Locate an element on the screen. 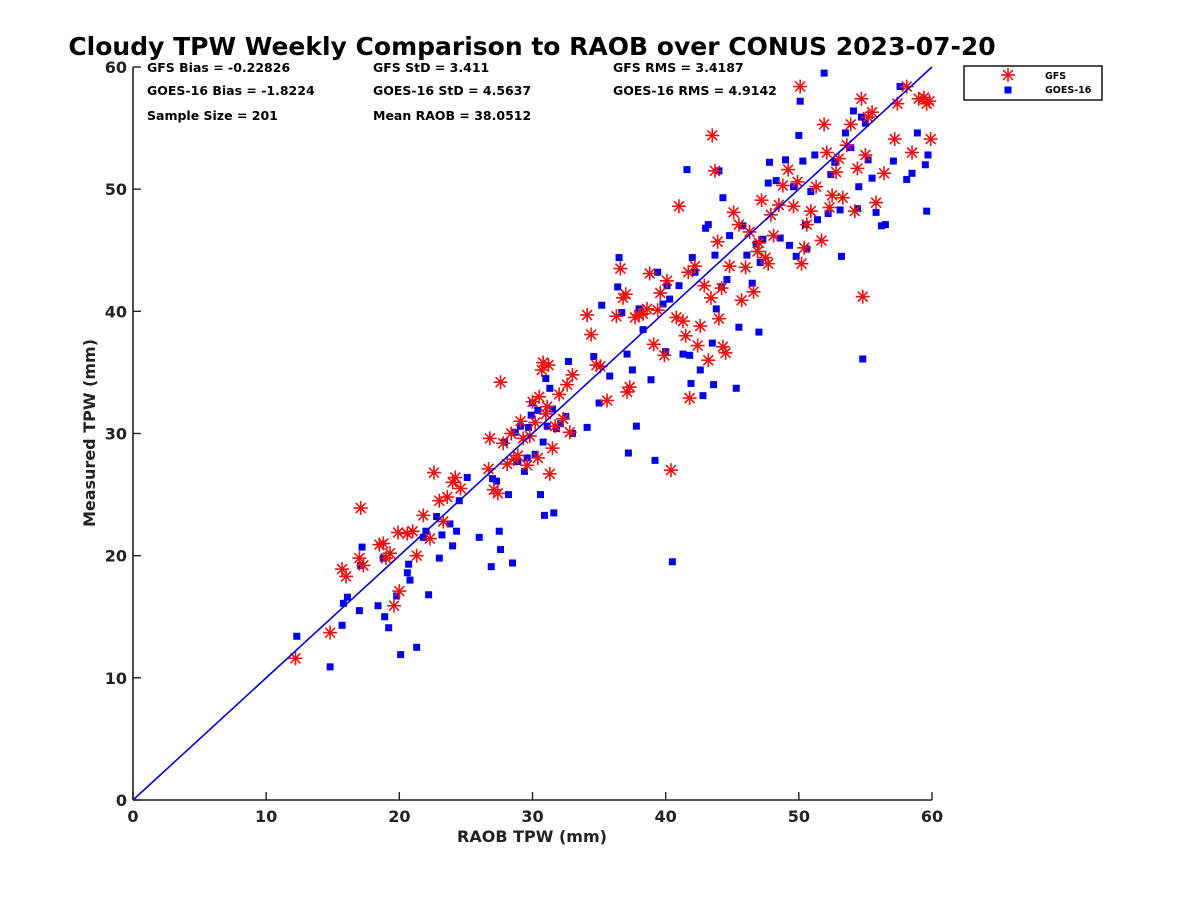  legend-asterisk-icon is located at coordinates (1008, 75).